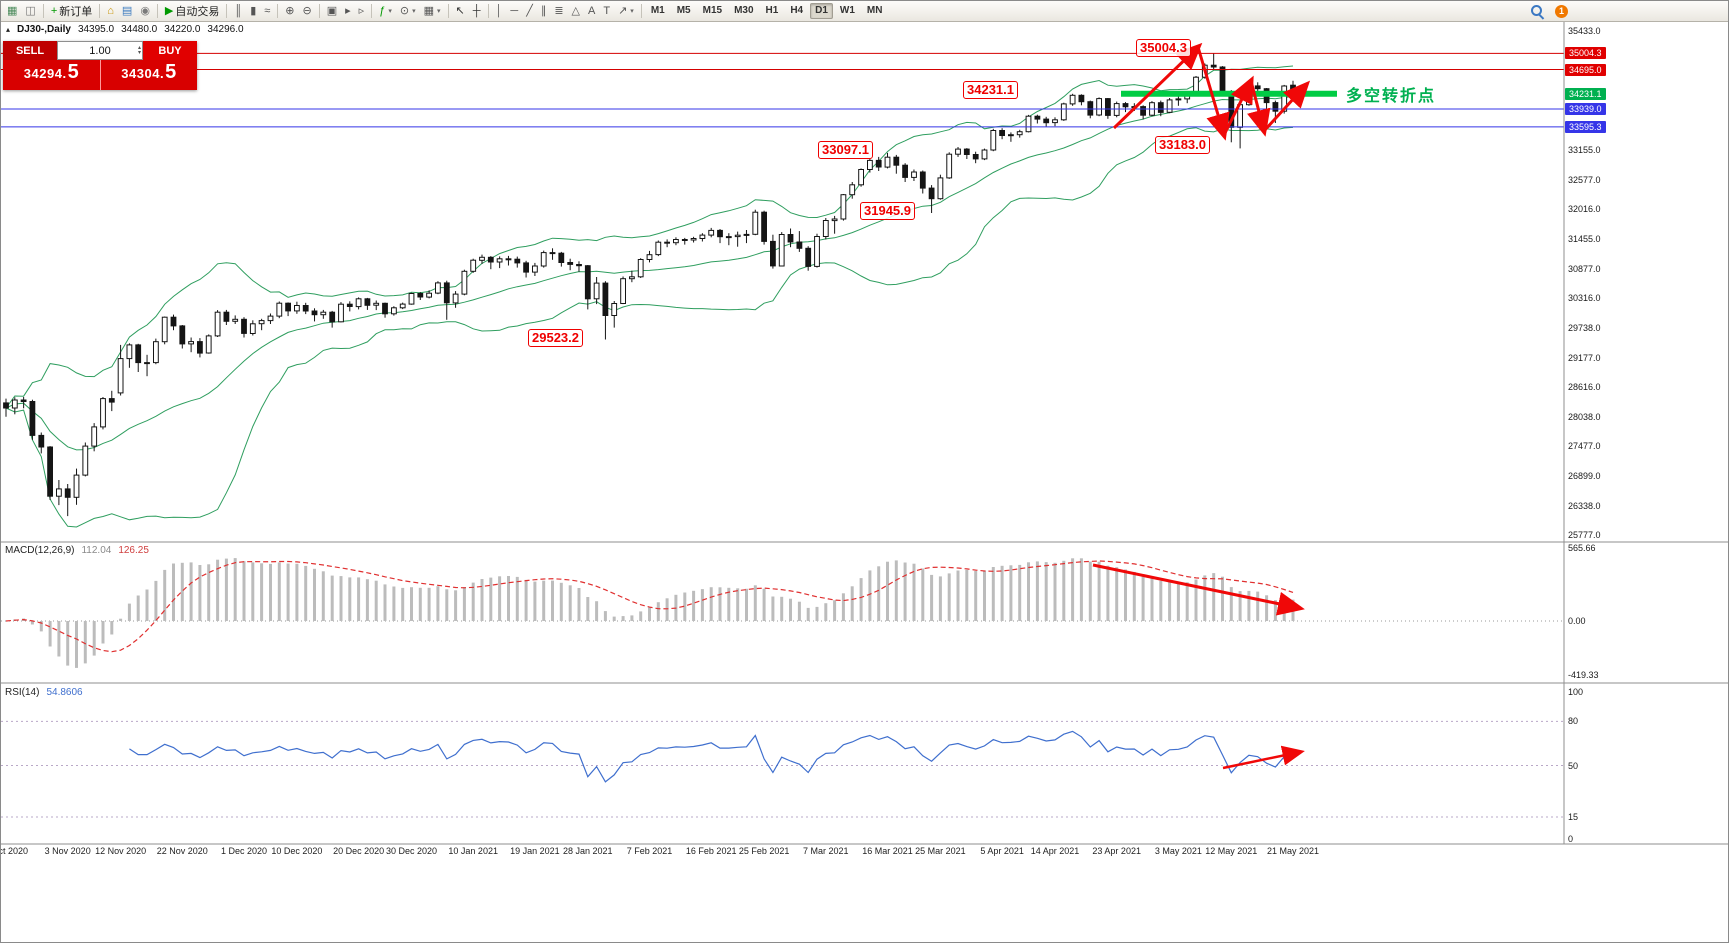  What do you see at coordinates (197, 12) in the screenshot?
I see `autotrade-button-label: 自动交易` at bounding box center [197, 12].